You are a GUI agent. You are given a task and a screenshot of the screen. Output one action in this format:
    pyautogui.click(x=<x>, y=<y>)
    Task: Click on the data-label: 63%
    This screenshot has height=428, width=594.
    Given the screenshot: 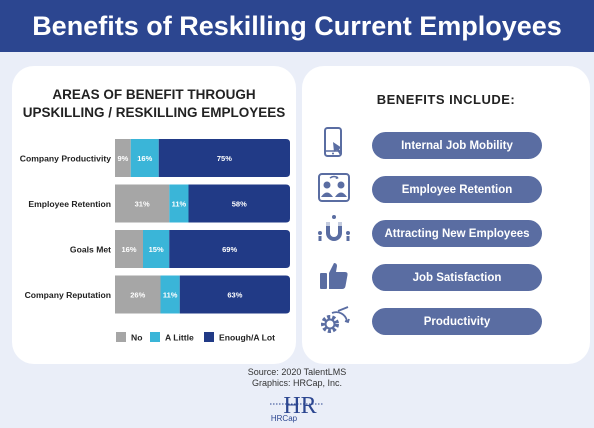 What is the action you would take?
    pyautogui.click(x=234, y=295)
    